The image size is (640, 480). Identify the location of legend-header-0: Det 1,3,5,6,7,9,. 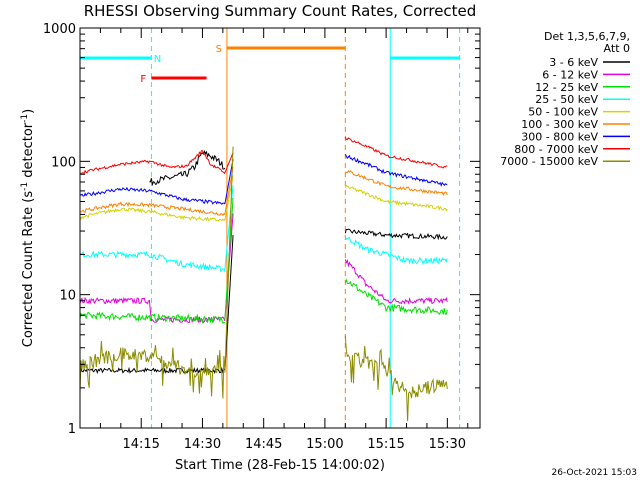
(587, 36).